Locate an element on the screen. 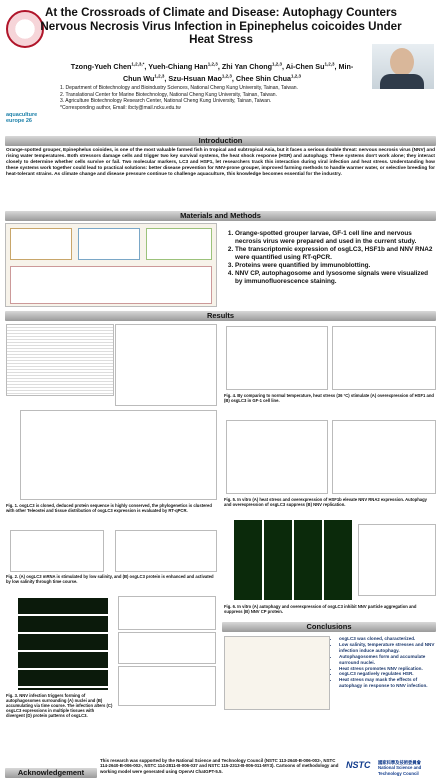 This screenshot has width=441, height=784. author-name: Szu-Hsuan Mao is located at coordinates (195, 79).